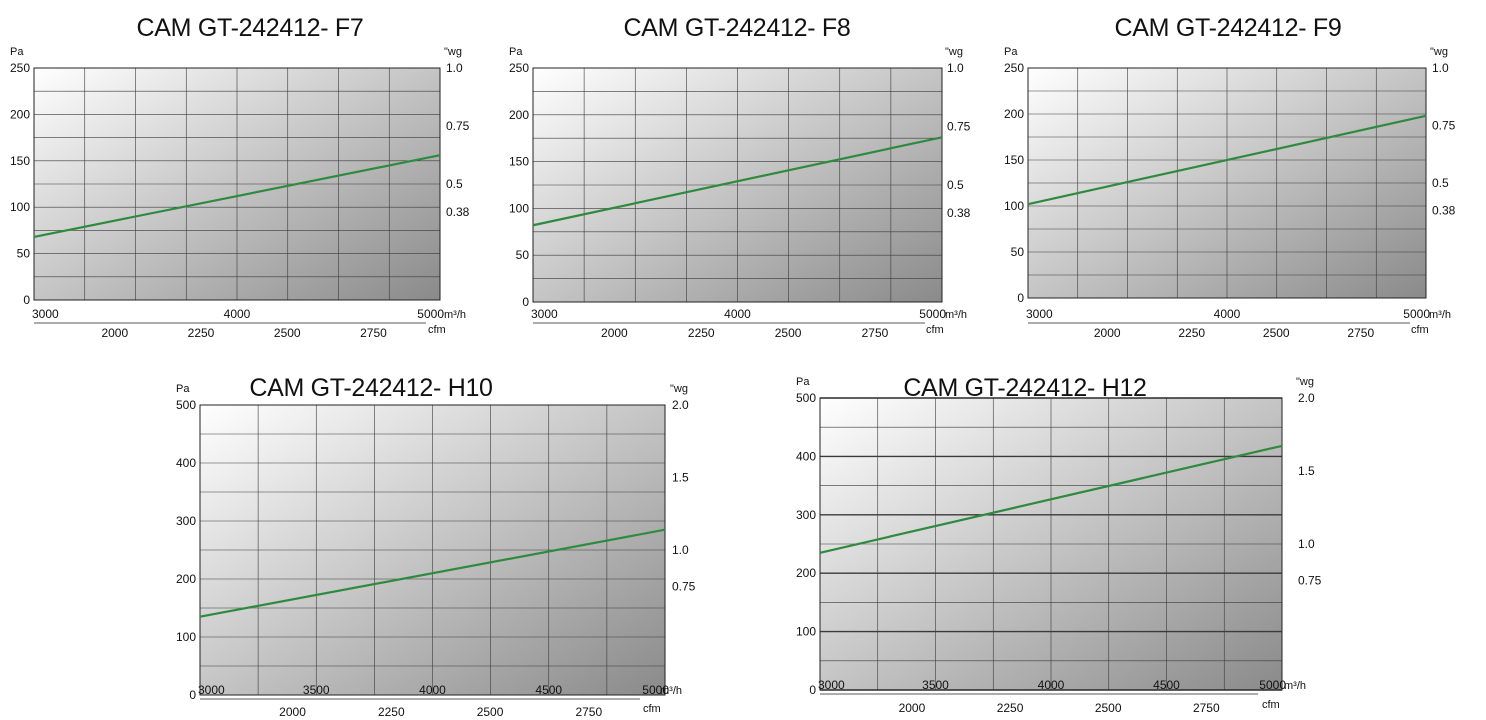  What do you see at coordinates (1228, 28) in the screenshot?
I see `chart-title: CAM GT-242412- F9` at bounding box center [1228, 28].